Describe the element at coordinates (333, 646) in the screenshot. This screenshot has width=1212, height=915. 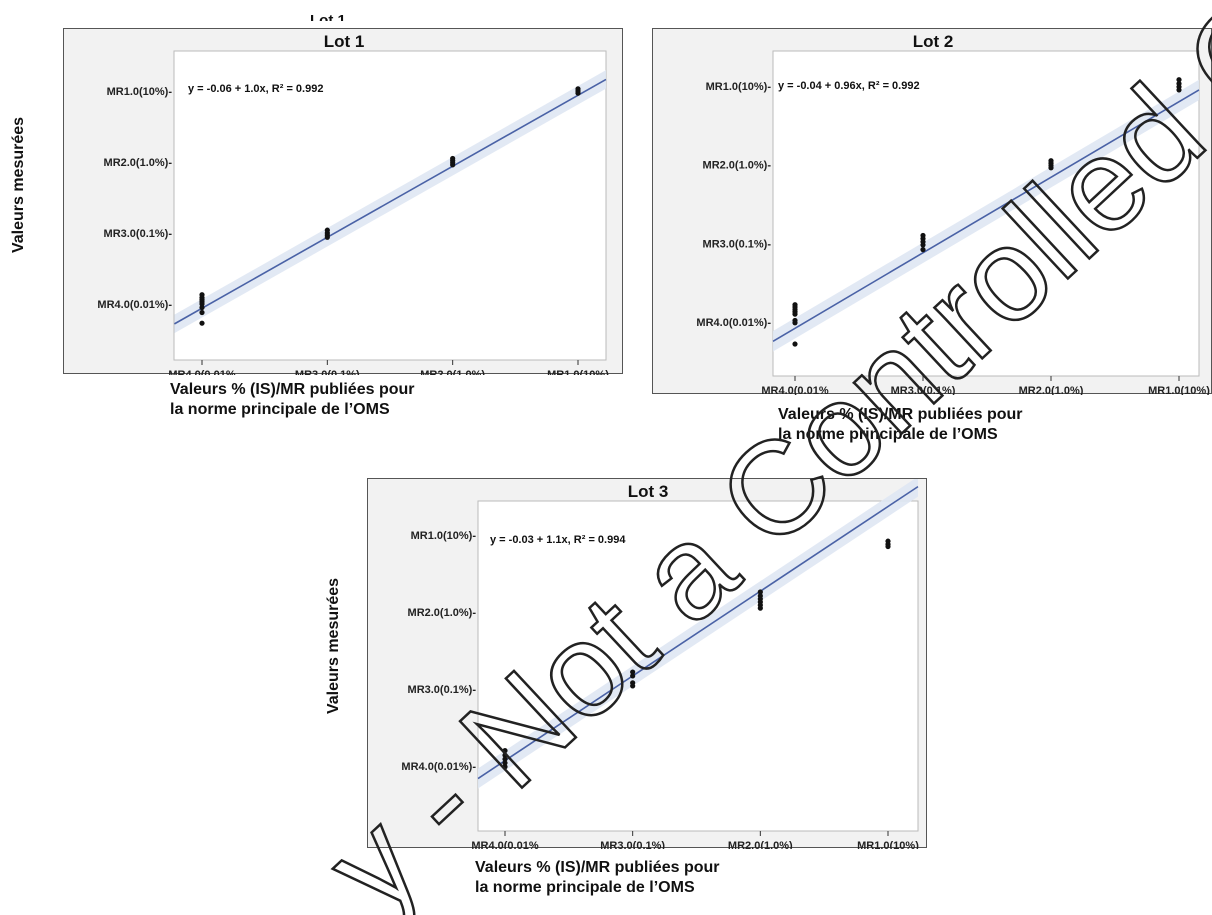
I see `y-axis-label-lot3: Valeurs mesurées` at that location.